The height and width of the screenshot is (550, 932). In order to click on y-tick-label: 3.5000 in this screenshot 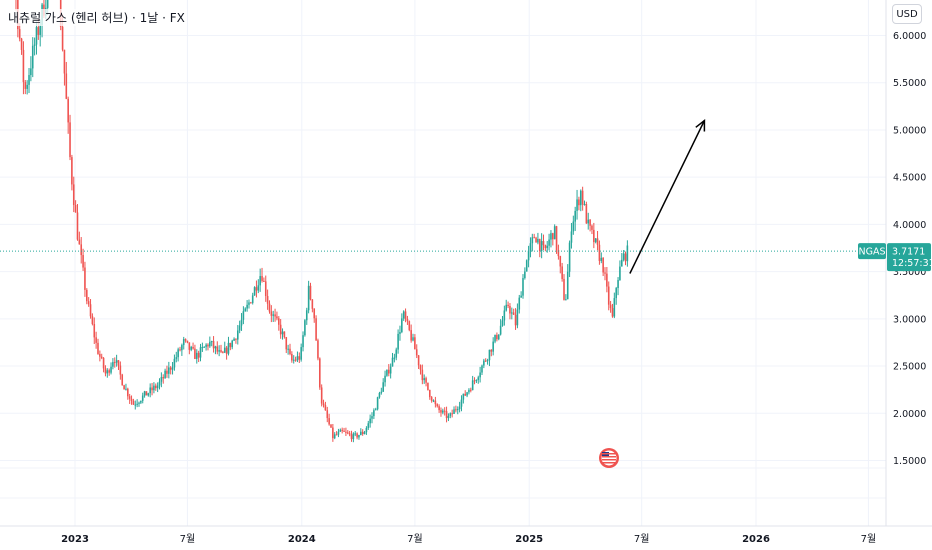, I will do `click(909, 272)`.